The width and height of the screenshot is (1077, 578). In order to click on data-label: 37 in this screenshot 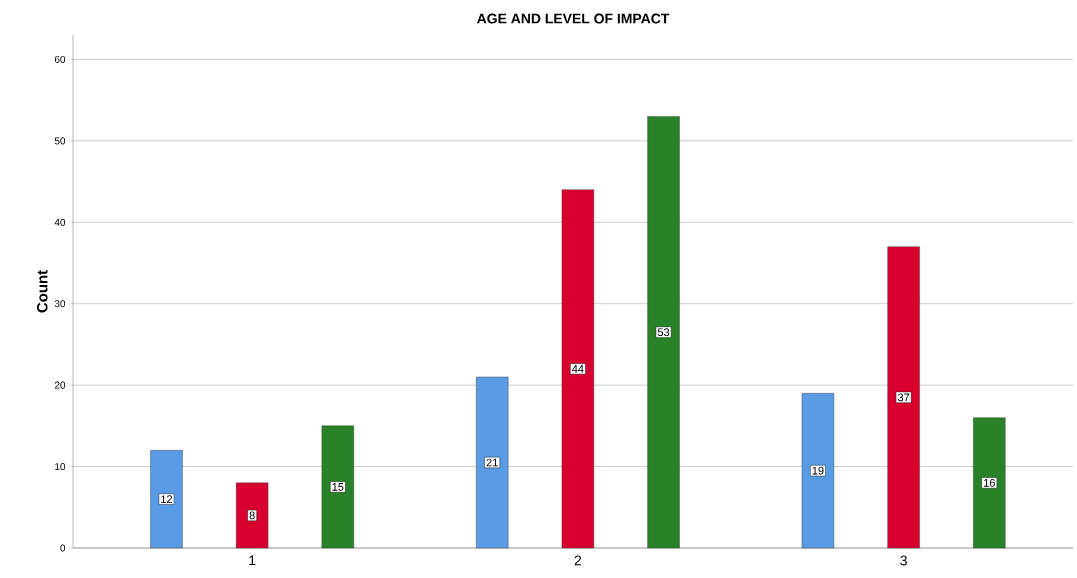, I will do `click(903, 397)`.